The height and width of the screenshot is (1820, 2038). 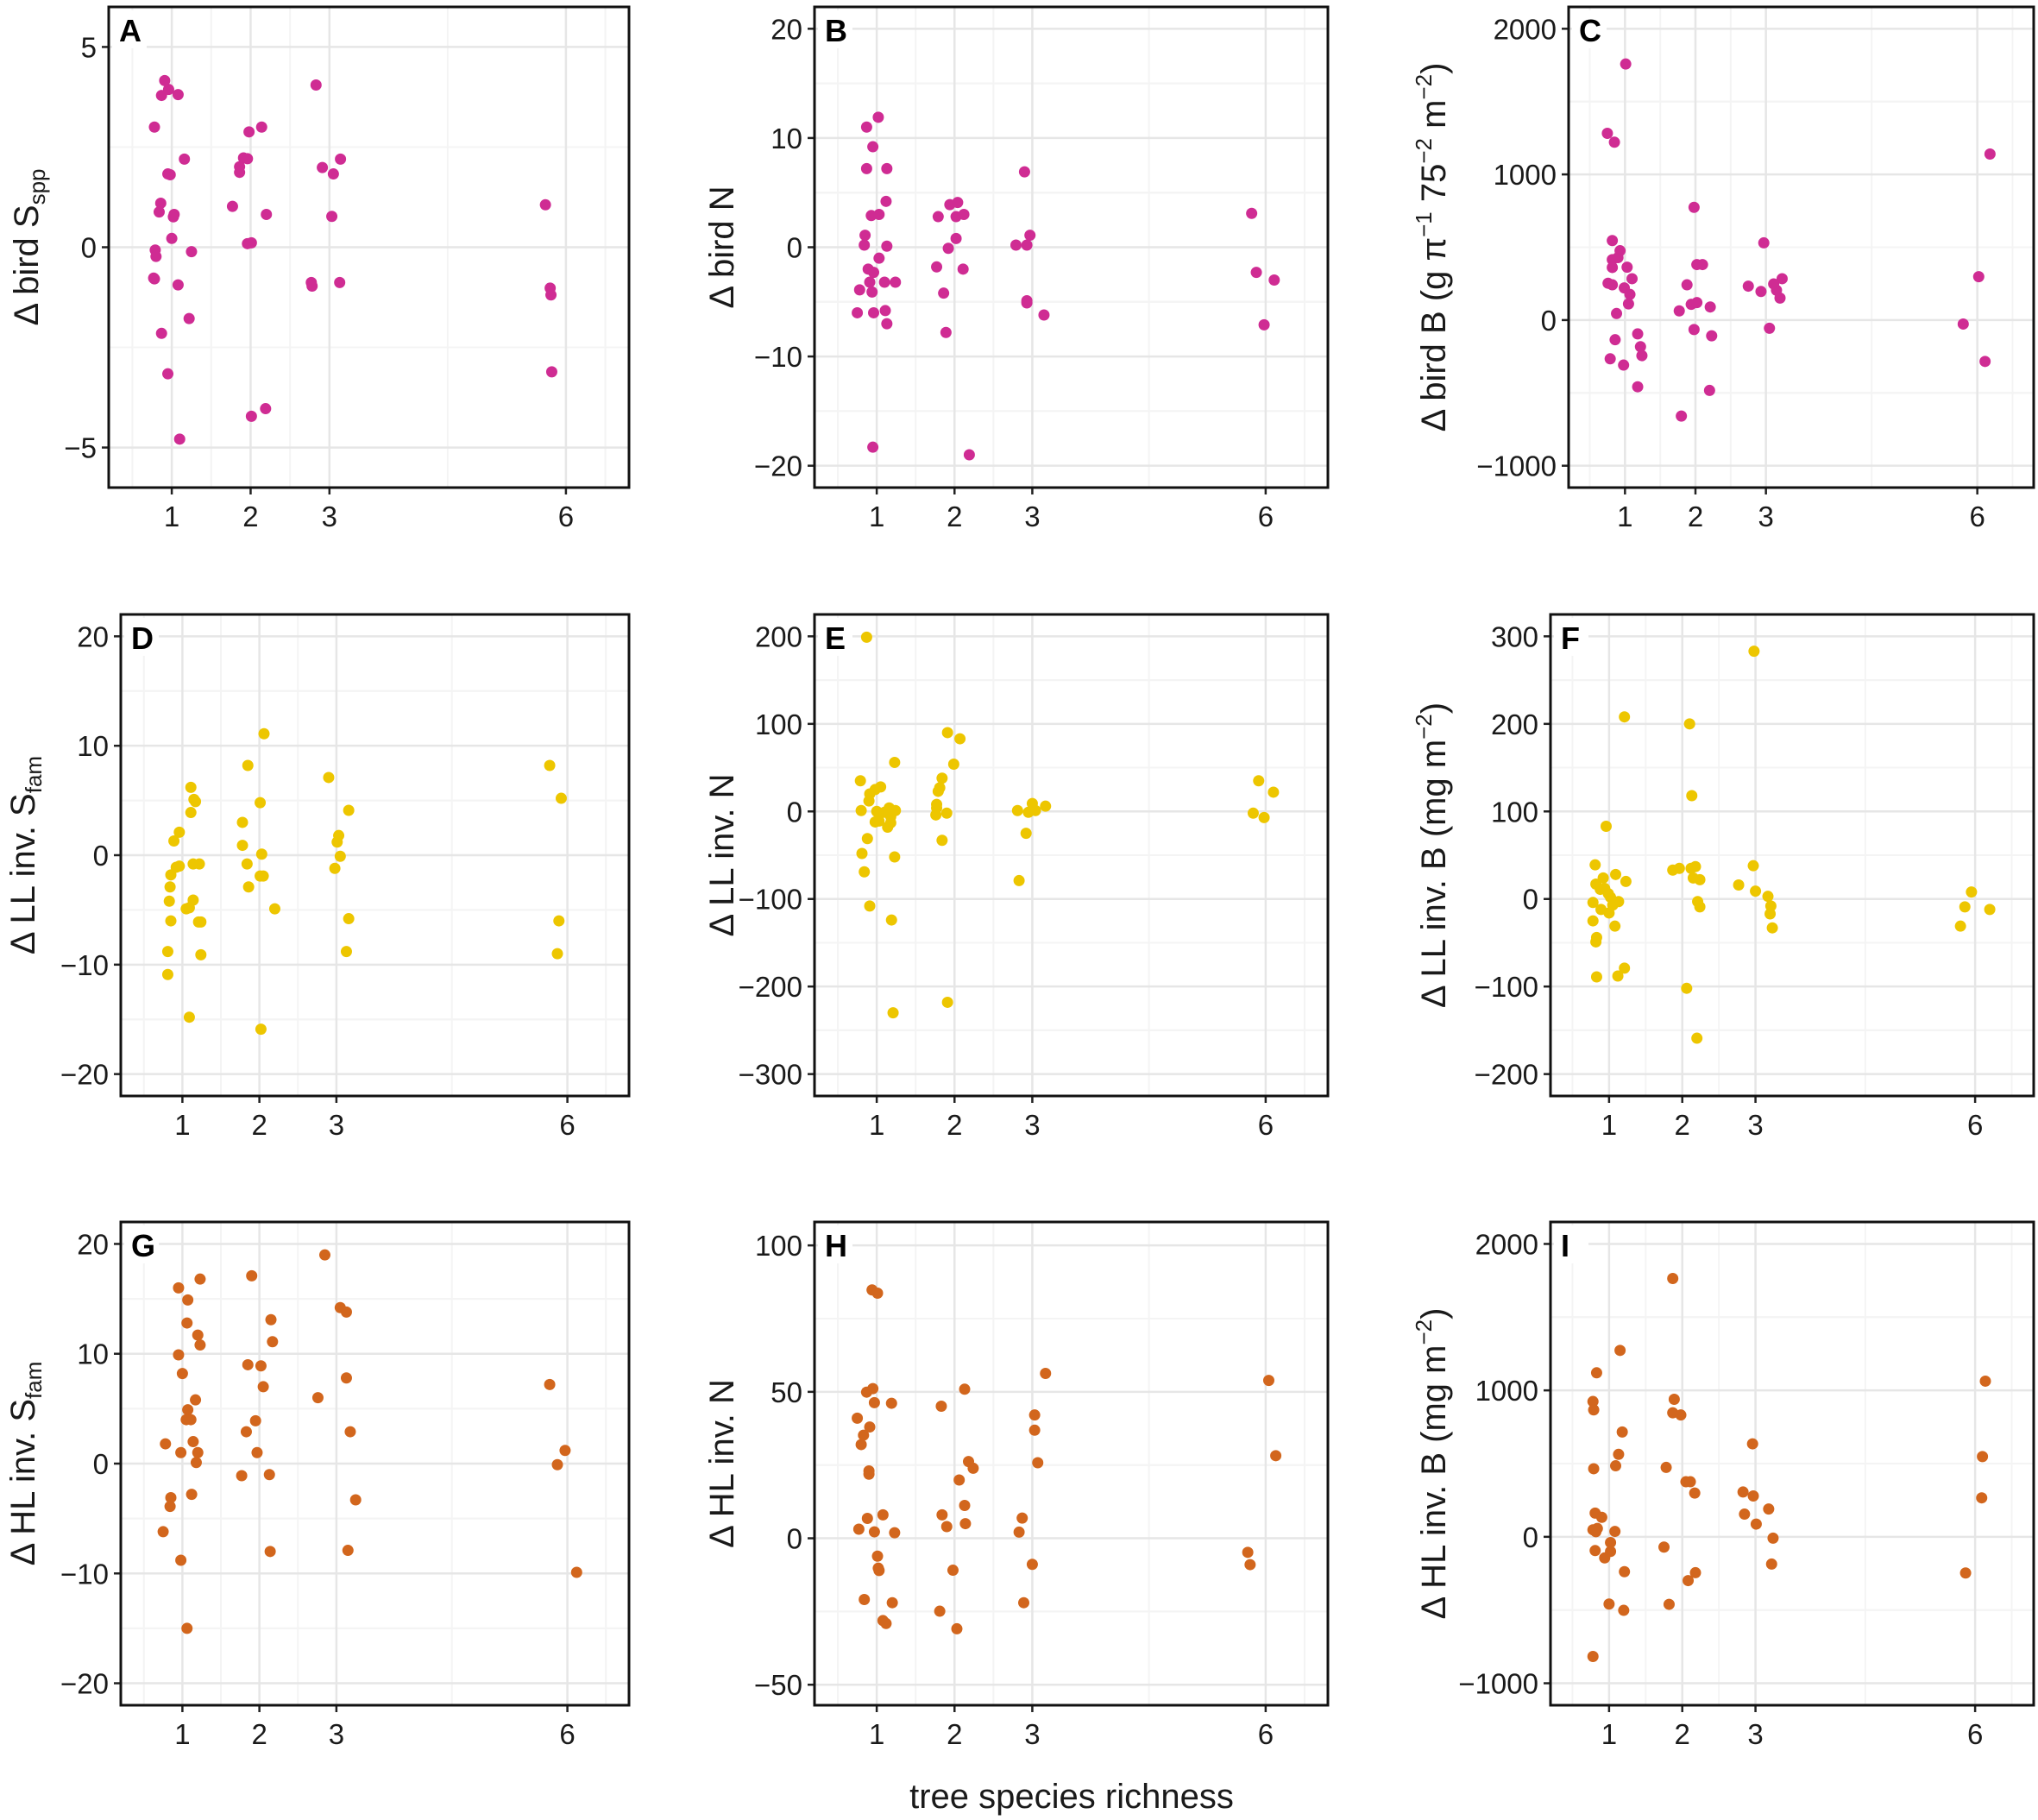 I want to click on y-axis-label: Δ bird N, so click(x=722, y=247).